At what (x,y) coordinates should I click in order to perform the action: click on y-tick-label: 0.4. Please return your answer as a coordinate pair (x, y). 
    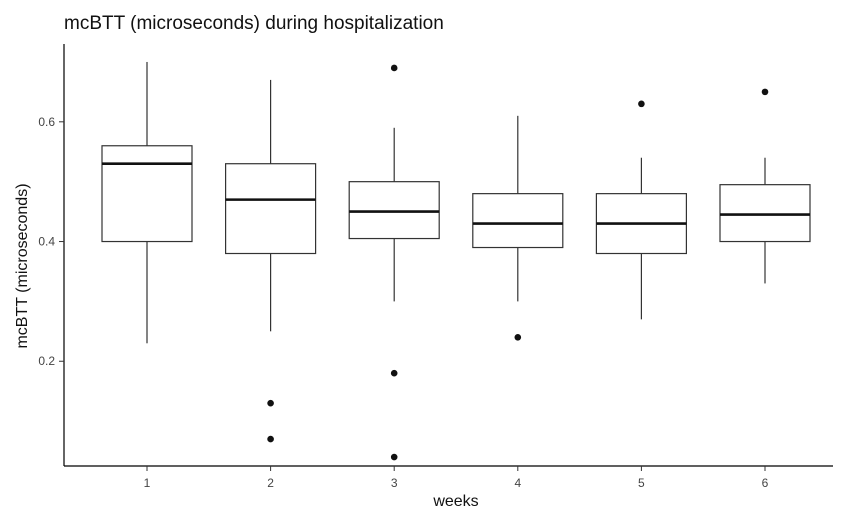
    Looking at the image, I should click on (46, 242).